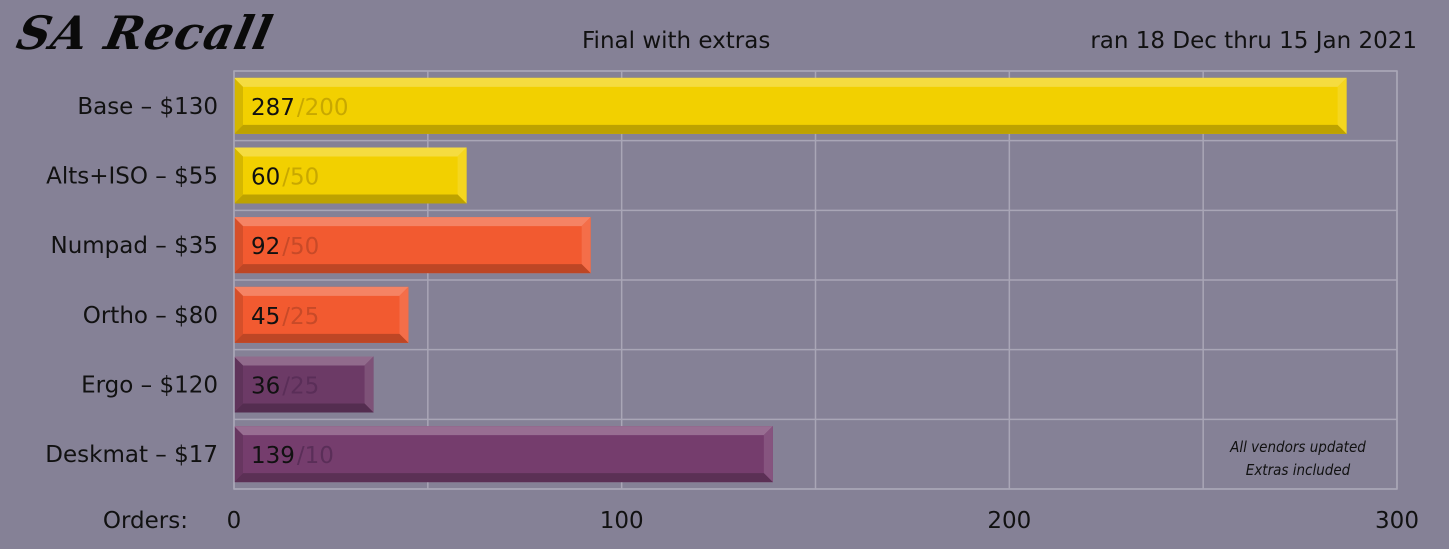 The image size is (1449, 549). I want to click on category-label: Alts+ISO – $55, so click(132, 177).